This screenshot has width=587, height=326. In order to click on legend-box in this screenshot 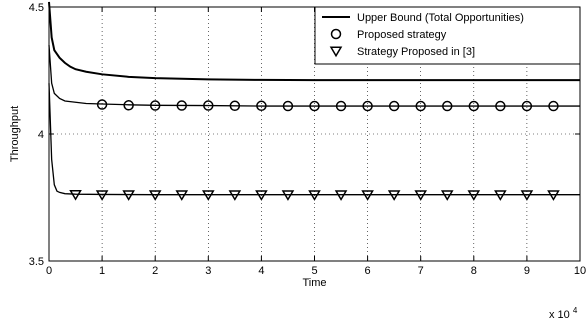, I will do `click(447, 35)`.